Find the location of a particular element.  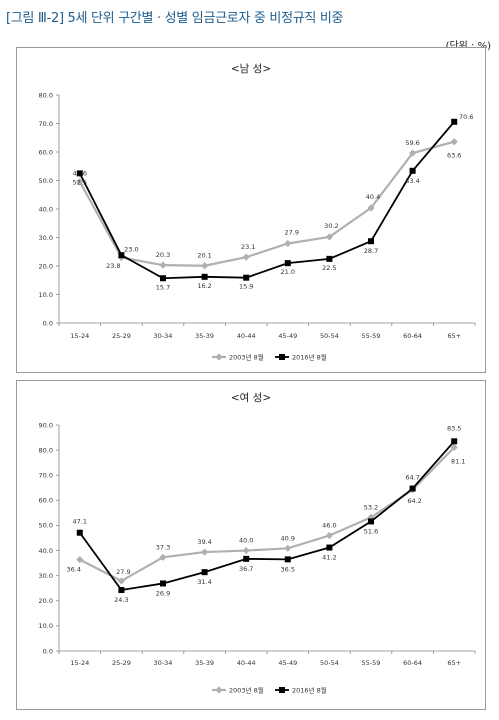

data-label: 51.6 is located at coordinates (371, 531).